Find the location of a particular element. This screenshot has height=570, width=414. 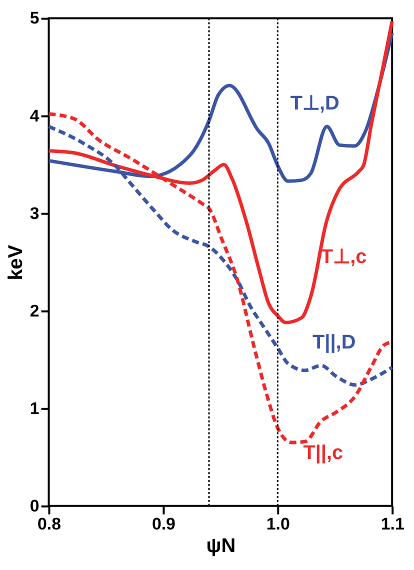

x-tick-label: 1.0 is located at coordinates (278, 524).